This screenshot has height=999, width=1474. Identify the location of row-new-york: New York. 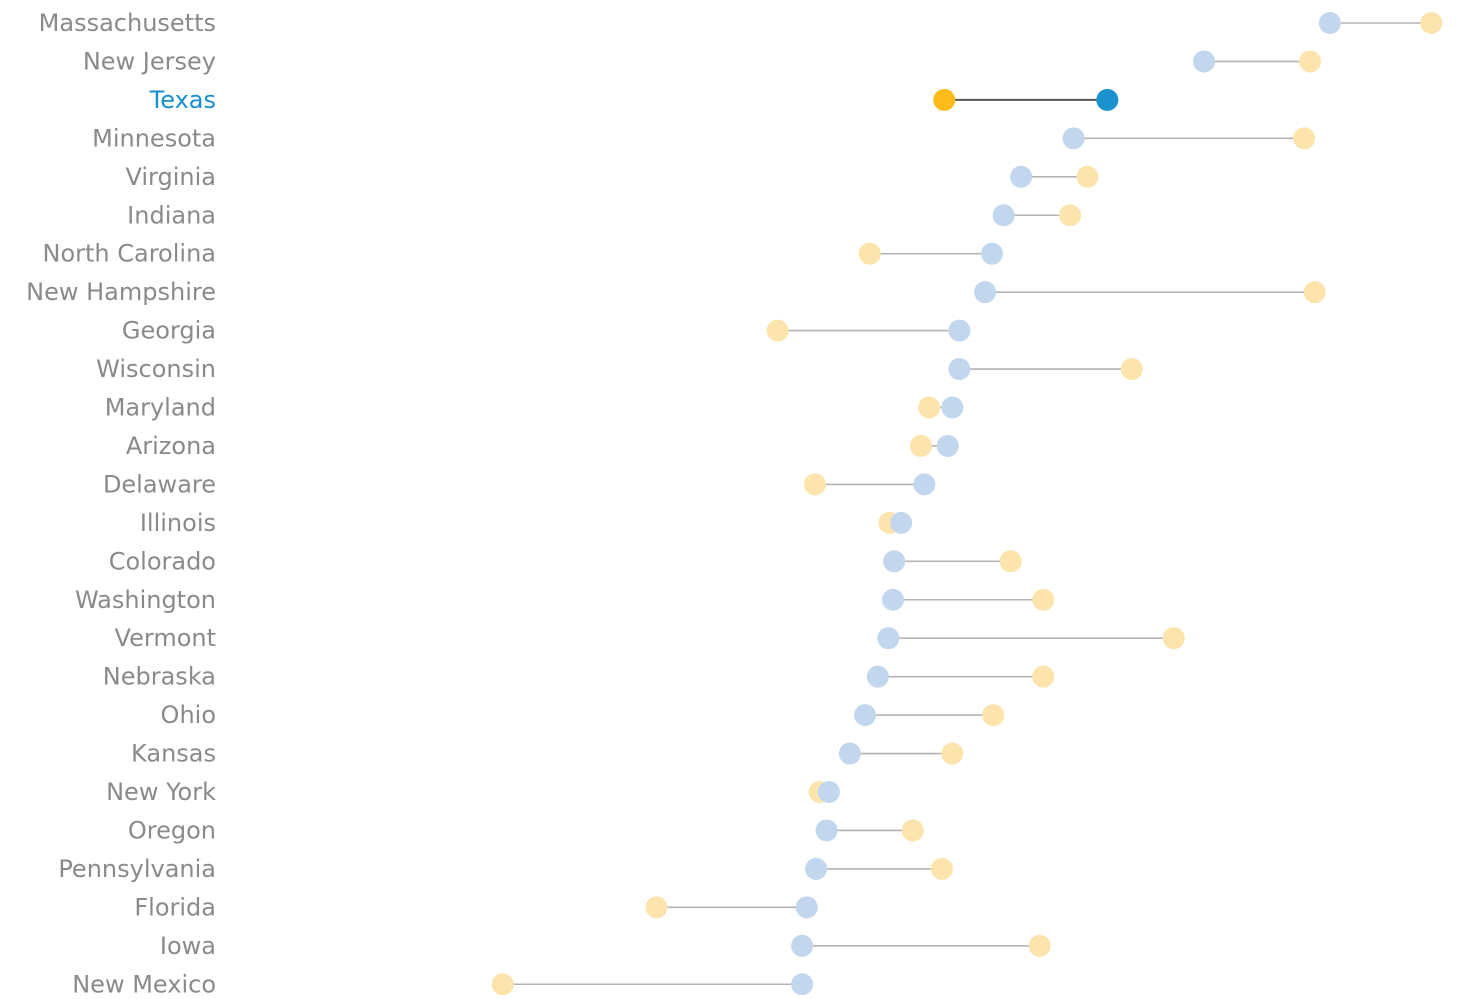
(473, 792).